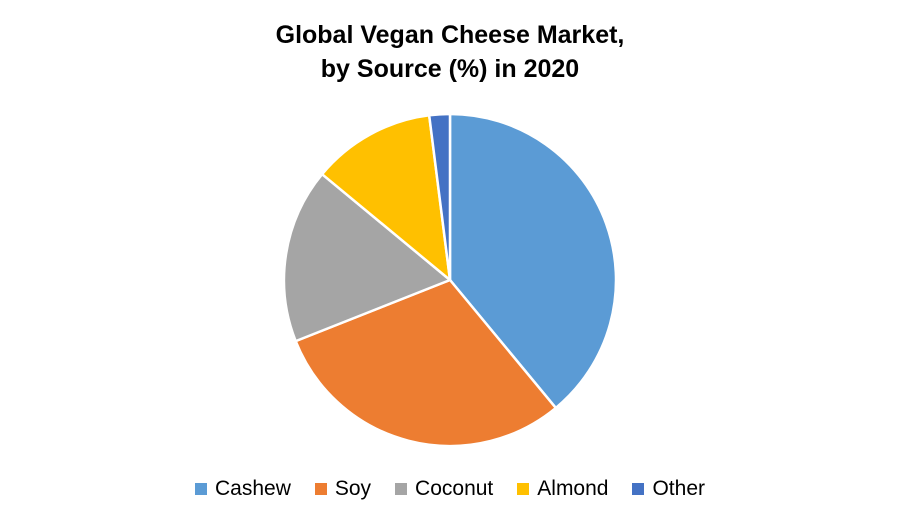  I want to click on legend-item-cashew: Cashew, so click(242, 489).